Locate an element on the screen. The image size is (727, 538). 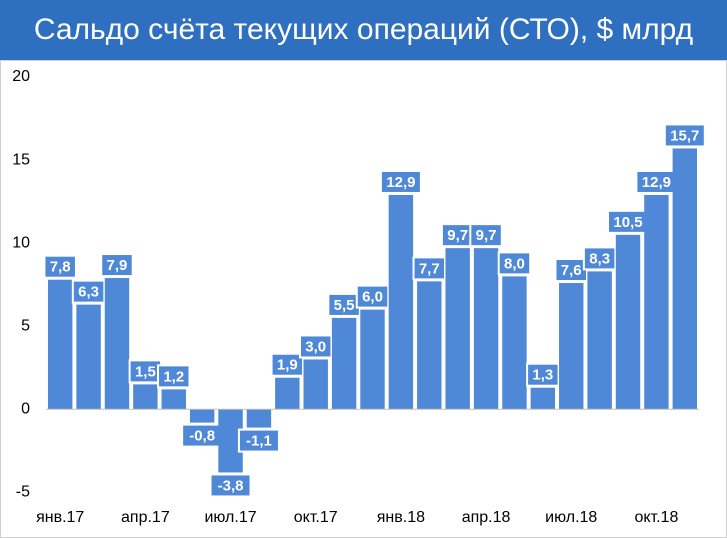
value-label: 5,5 is located at coordinates (344, 305).